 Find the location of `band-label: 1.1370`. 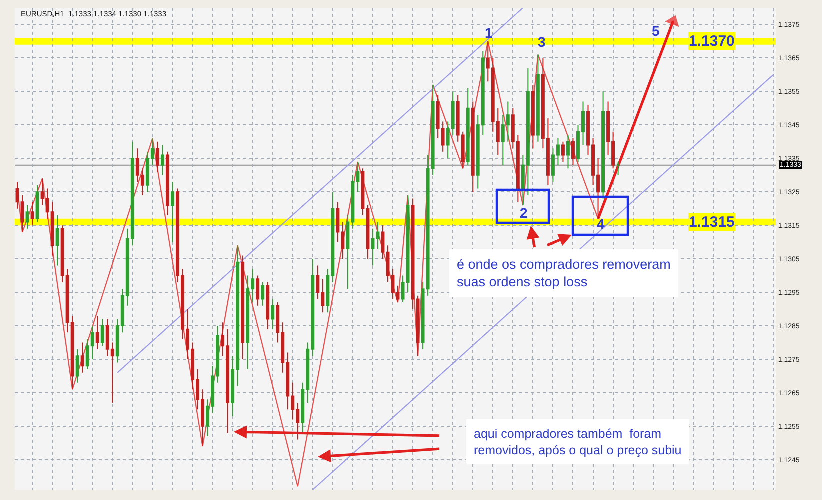

band-label: 1.1370 is located at coordinates (712, 41).